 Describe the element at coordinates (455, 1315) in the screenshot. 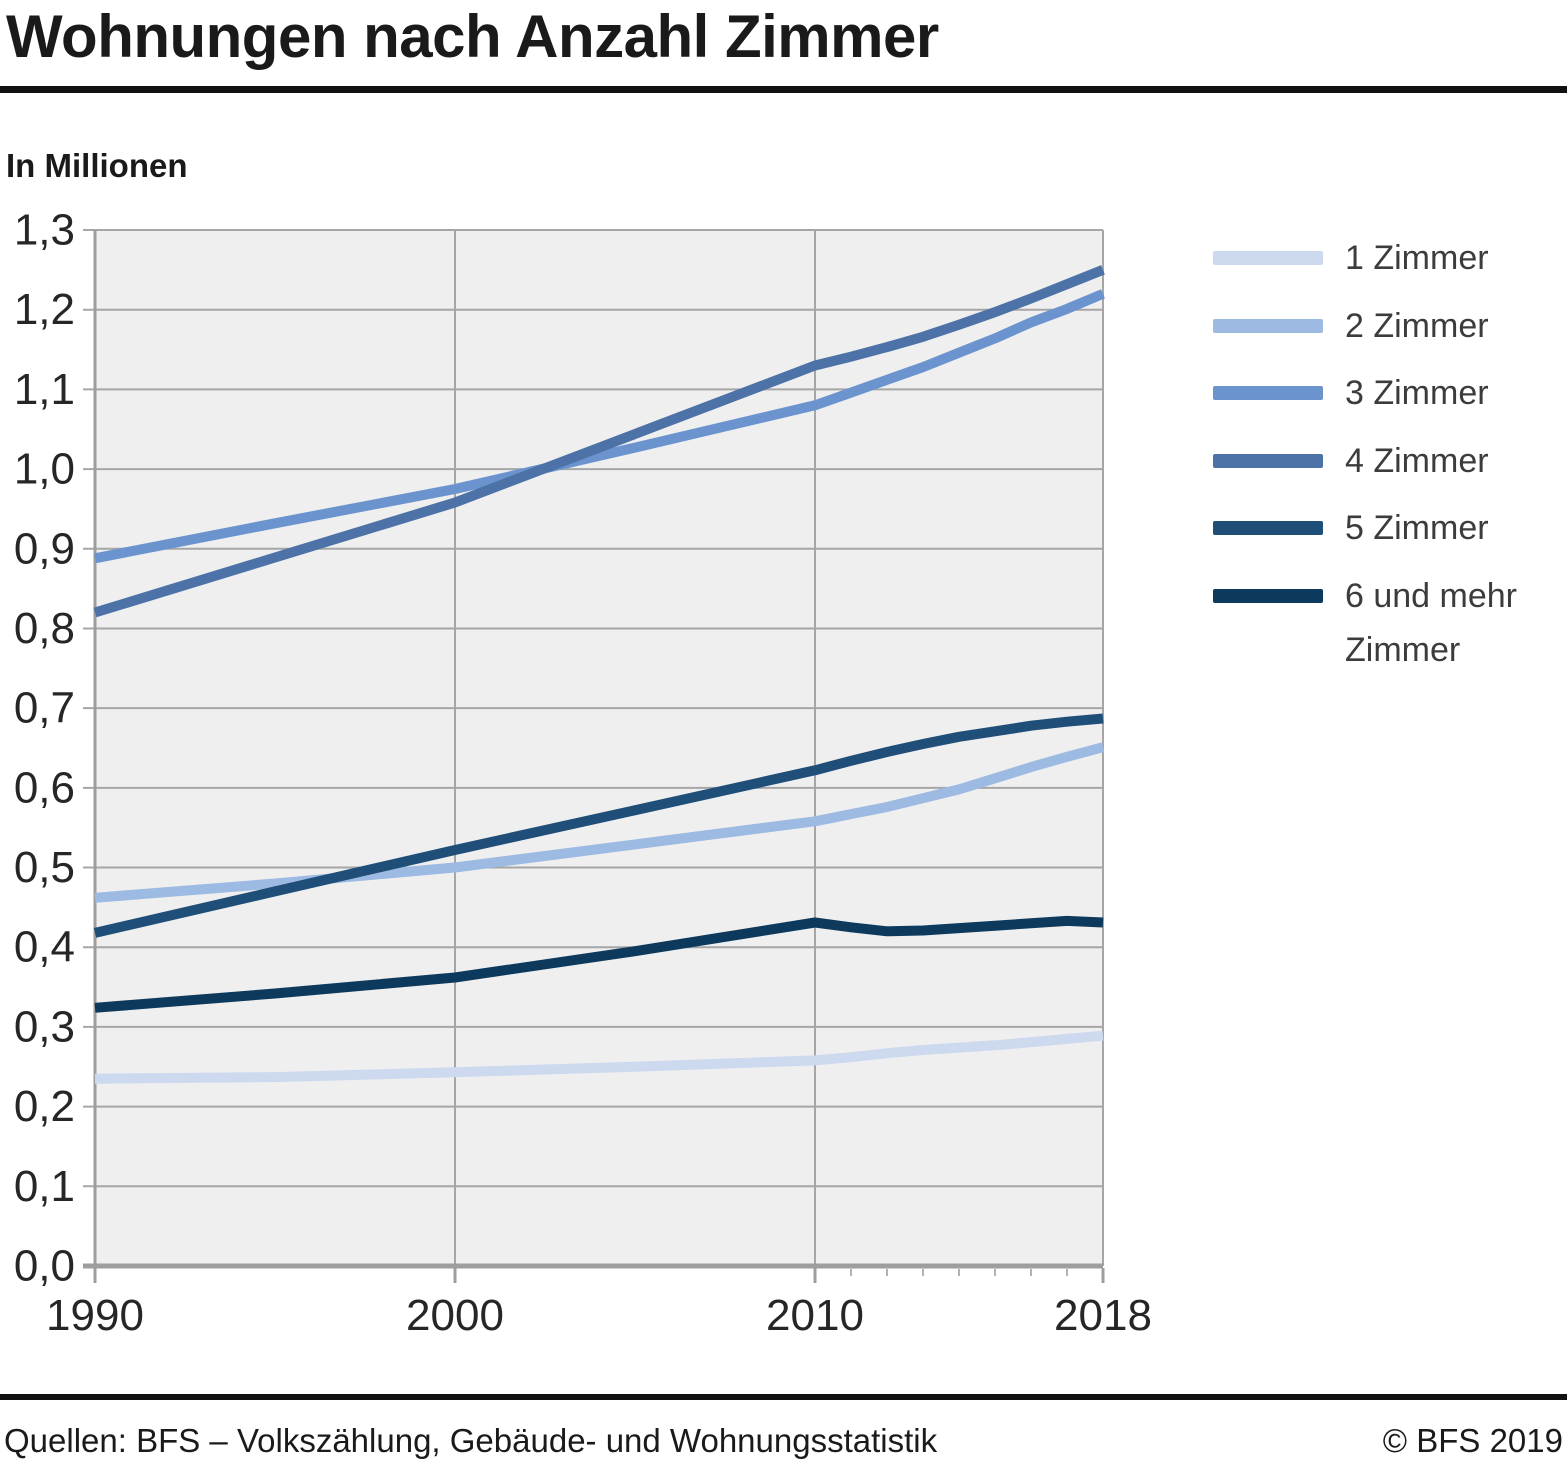

I see `x-tick-label: 2000` at that location.